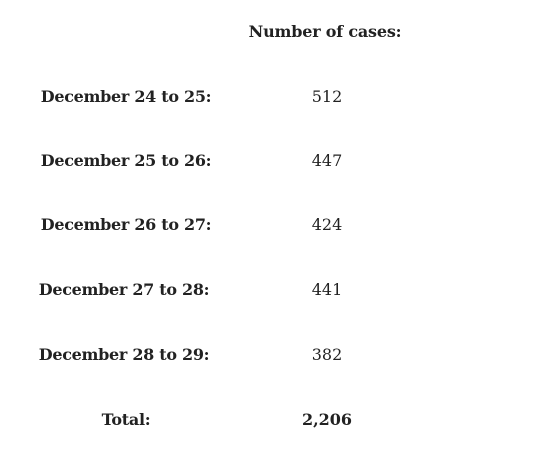 The width and height of the screenshot is (535, 451). Describe the element at coordinates (124, 354) in the screenshot. I see `row-label: December 28 to 29:` at that location.